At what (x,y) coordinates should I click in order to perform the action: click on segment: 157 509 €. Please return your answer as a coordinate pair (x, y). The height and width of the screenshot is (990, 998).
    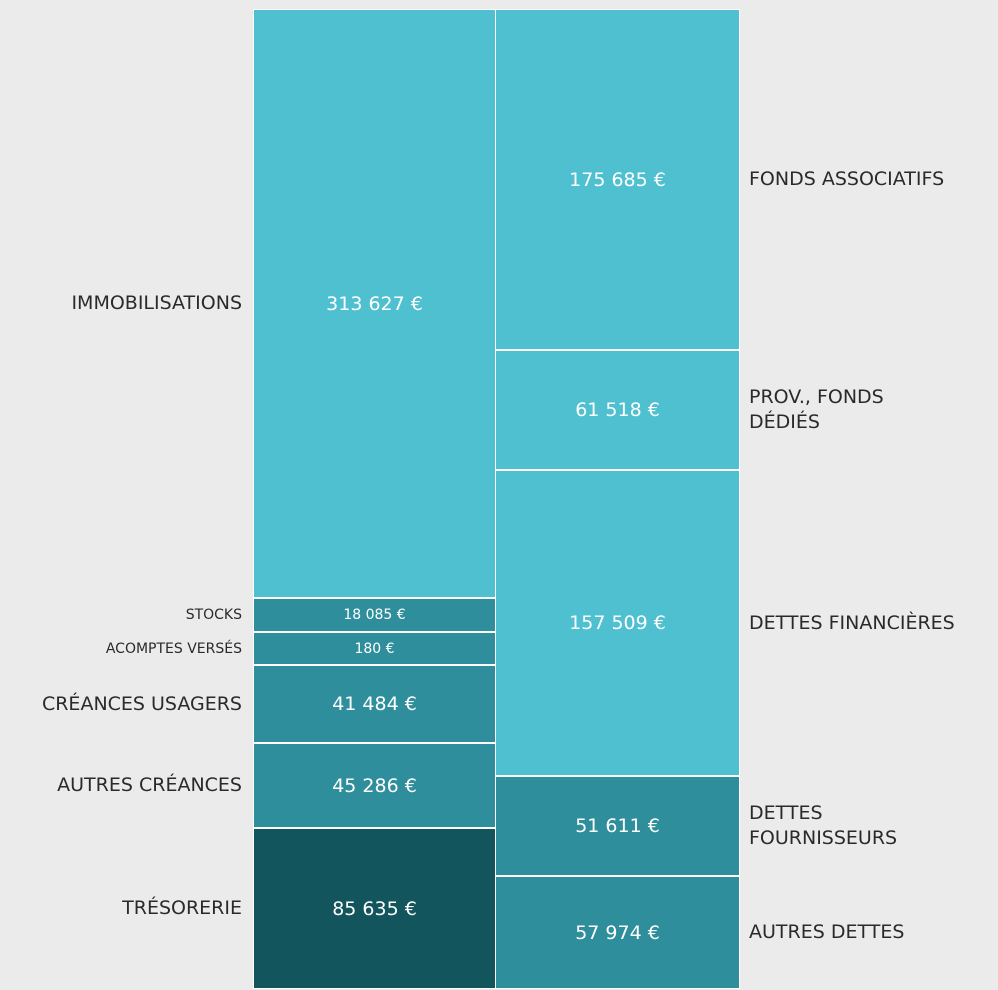
    Looking at the image, I should click on (617, 623).